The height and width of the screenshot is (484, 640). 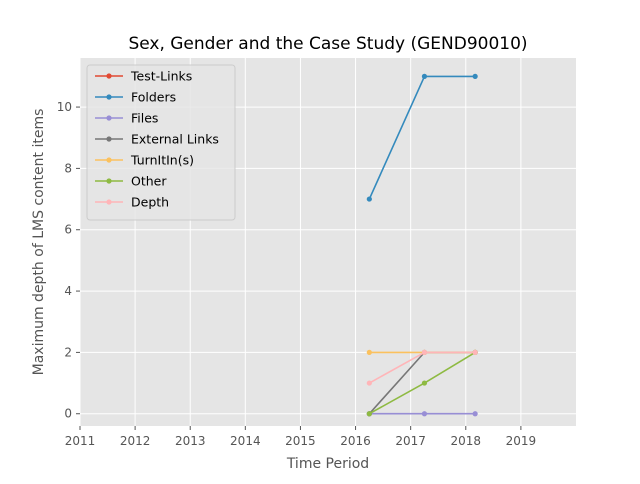 I want to click on legend-item: Folders, so click(x=135, y=97).